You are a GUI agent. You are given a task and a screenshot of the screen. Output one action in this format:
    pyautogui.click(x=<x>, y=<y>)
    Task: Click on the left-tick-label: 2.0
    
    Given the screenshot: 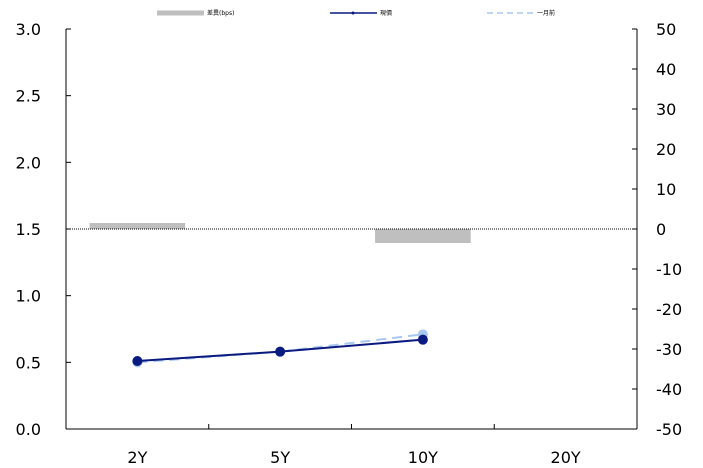 What is the action you would take?
    pyautogui.click(x=28, y=162)
    